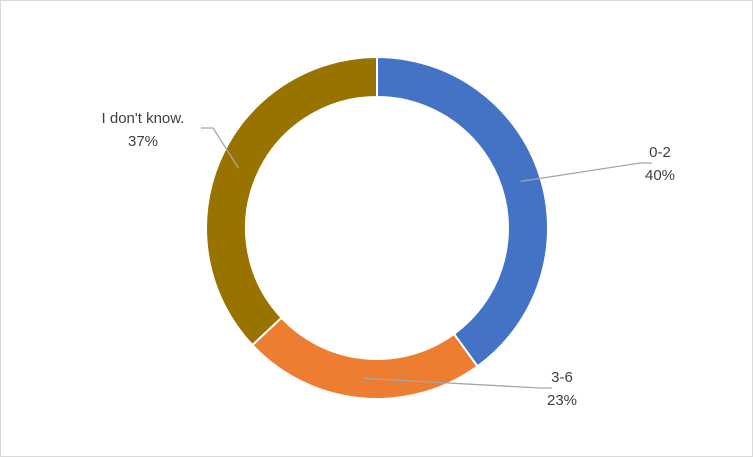 The width and height of the screenshot is (753, 457). Describe the element at coordinates (562, 377) in the screenshot. I see `data-label-category: 3-6` at that location.